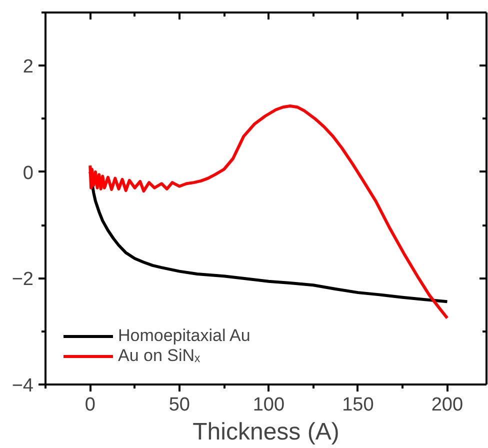 Image resolution: width=488 pixels, height=448 pixels. What do you see at coordinates (159, 356) in the screenshot?
I see `legend-label: Au on SiNₓ` at bounding box center [159, 356].